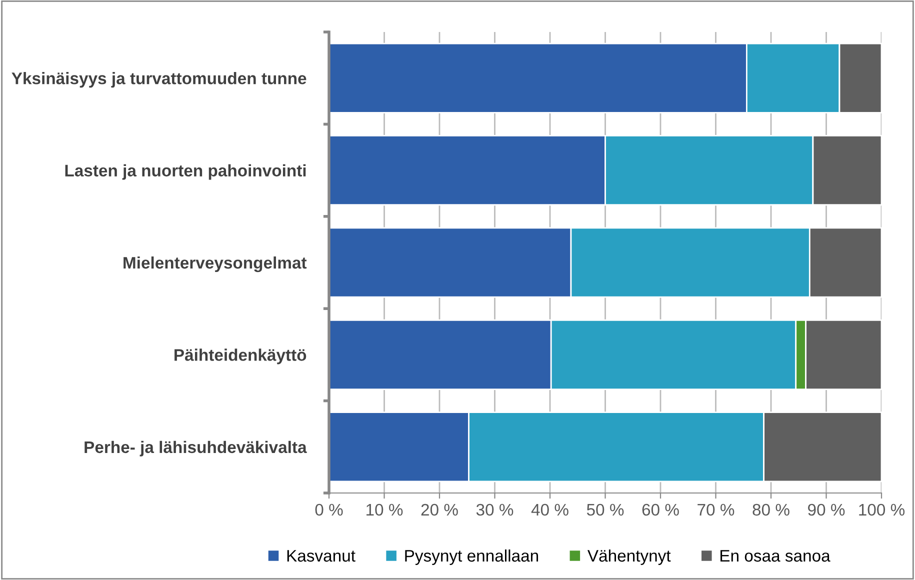 Image resolution: width=915 pixels, height=580 pixels. Describe the element at coordinates (549, 510) in the screenshot. I see `x-tick-label: 40 %` at that location.